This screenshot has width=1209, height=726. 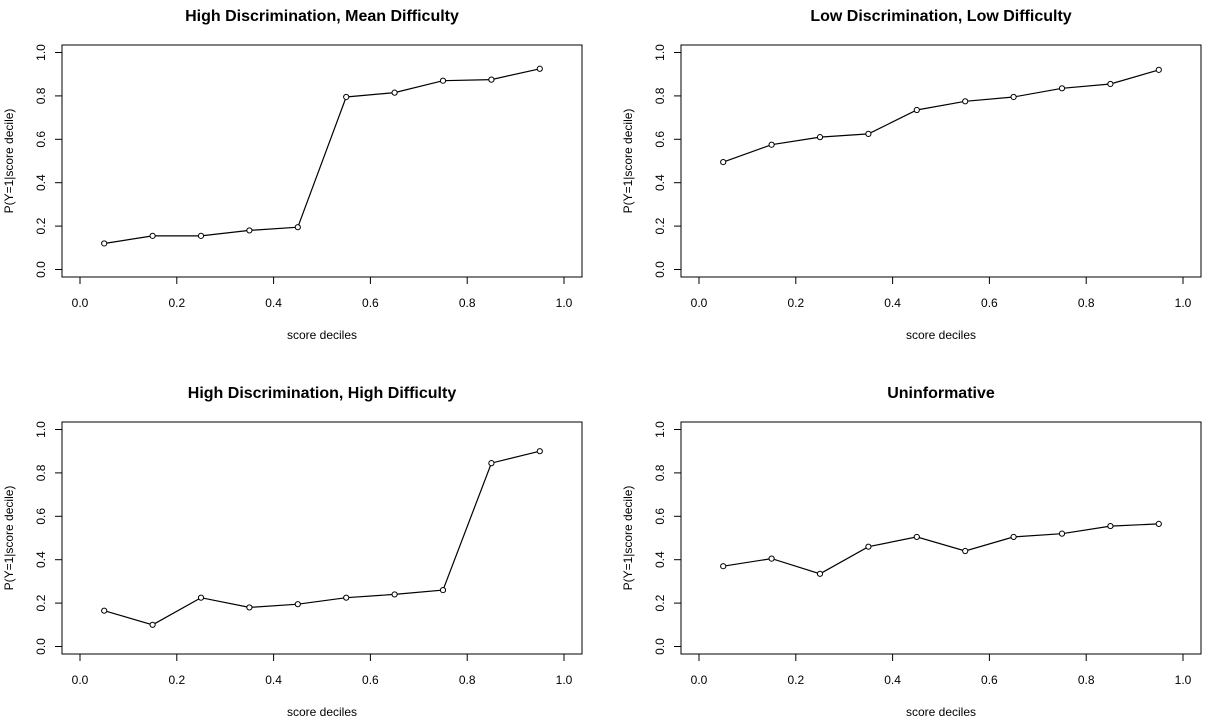 What do you see at coordinates (940, 16) in the screenshot?
I see `chart-title: Low Discrimination, Low Difficulty` at bounding box center [940, 16].